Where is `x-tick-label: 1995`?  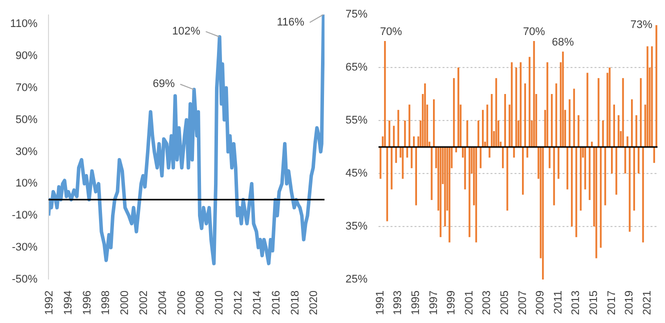 x-tick-label: 1995 is located at coordinates (416, 302).